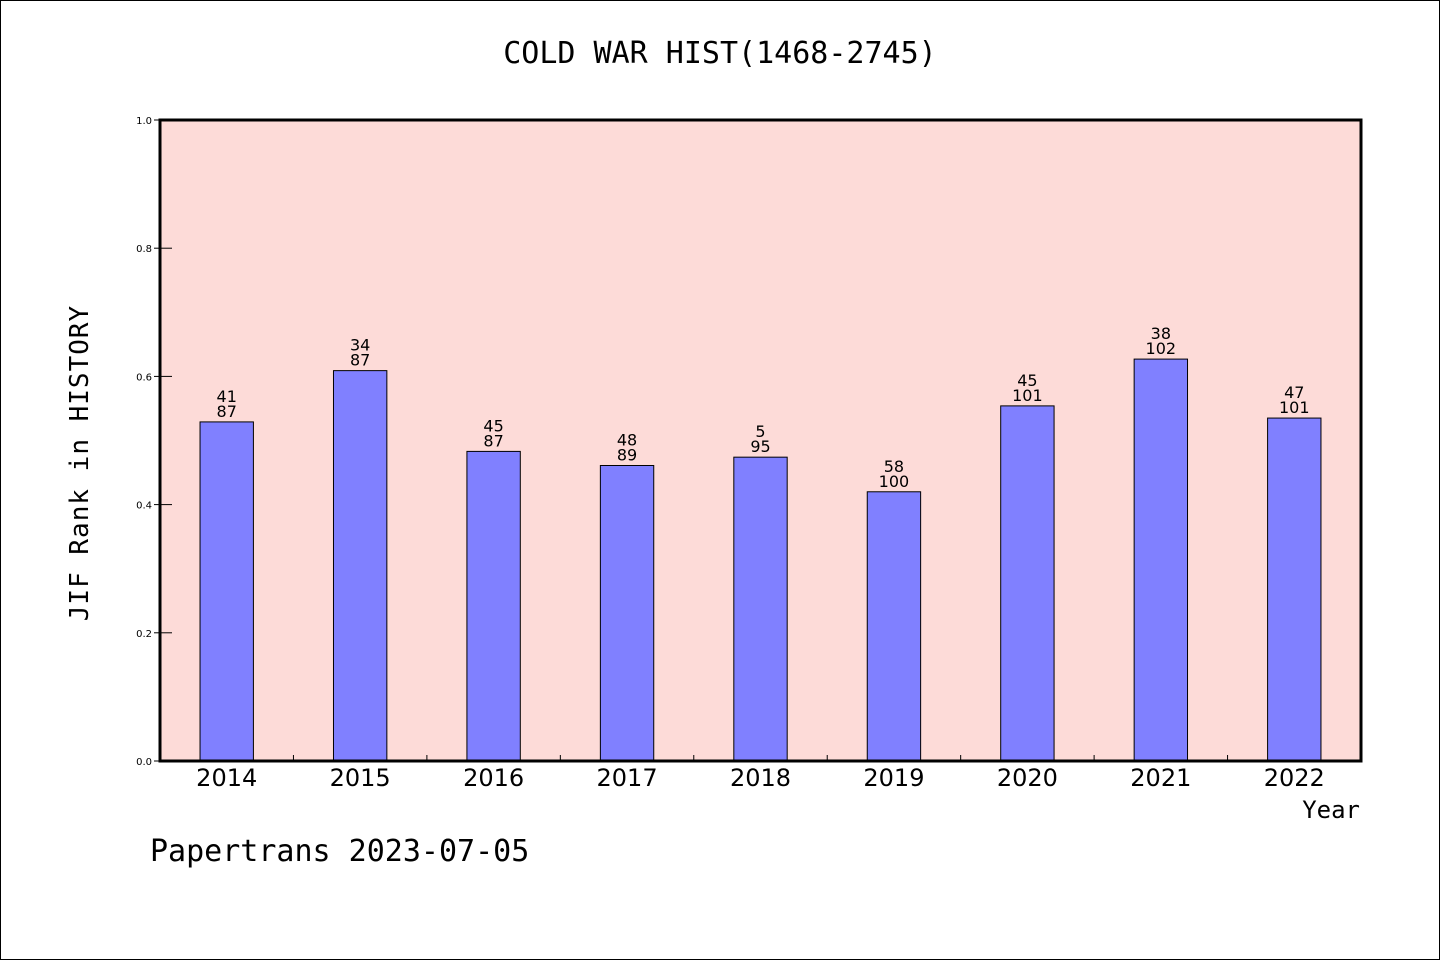 The height and width of the screenshot is (960, 1440). What do you see at coordinates (894, 481) in the screenshot?
I see `data-label-total: 100` at bounding box center [894, 481].